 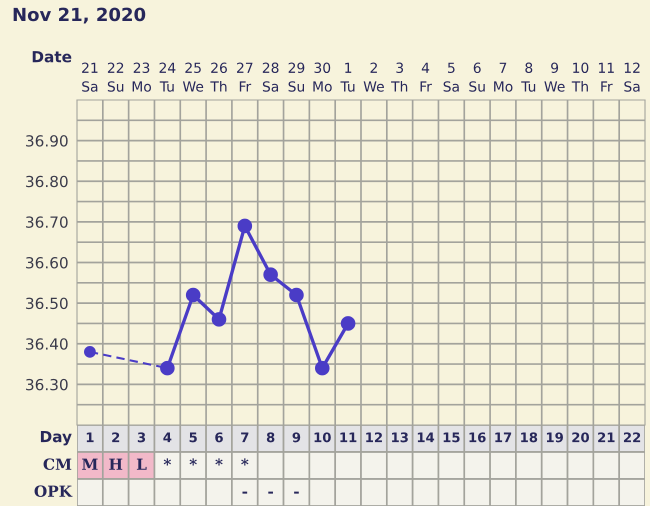 What do you see at coordinates (322, 437) in the screenshot?
I see `x-tick-label: 10` at bounding box center [322, 437].